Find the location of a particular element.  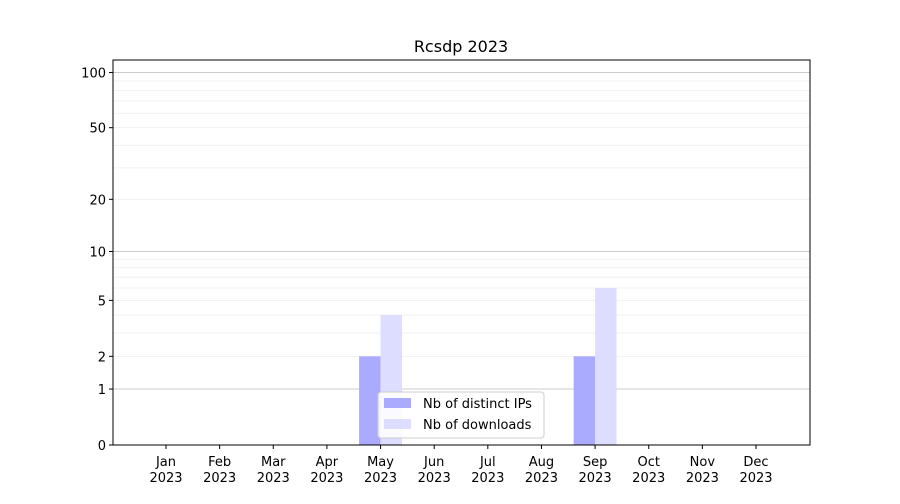

x-tick-label: Feb 2023 is located at coordinates (219, 470).